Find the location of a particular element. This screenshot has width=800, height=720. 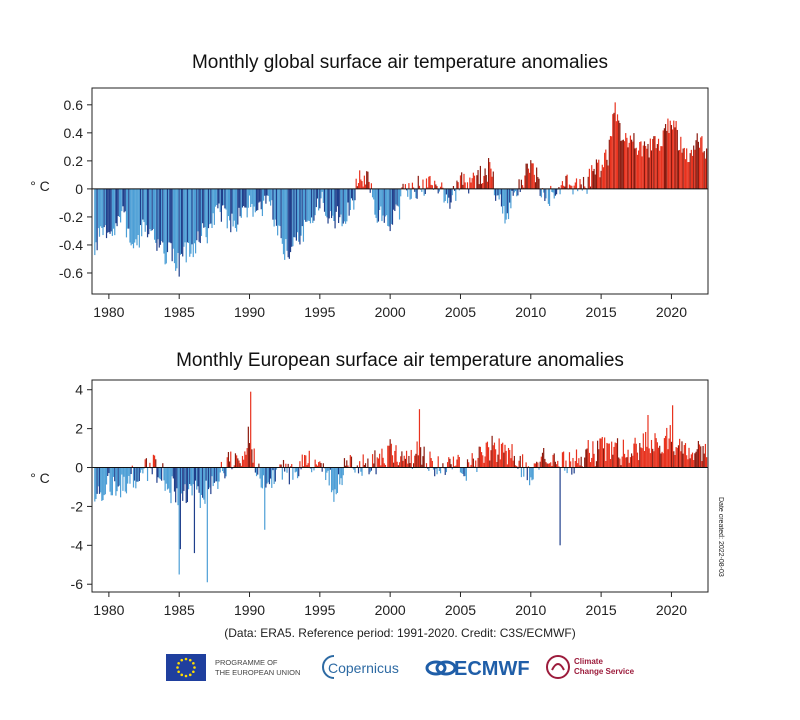

climate-service-label: Climate is located at coordinates (588, 661).